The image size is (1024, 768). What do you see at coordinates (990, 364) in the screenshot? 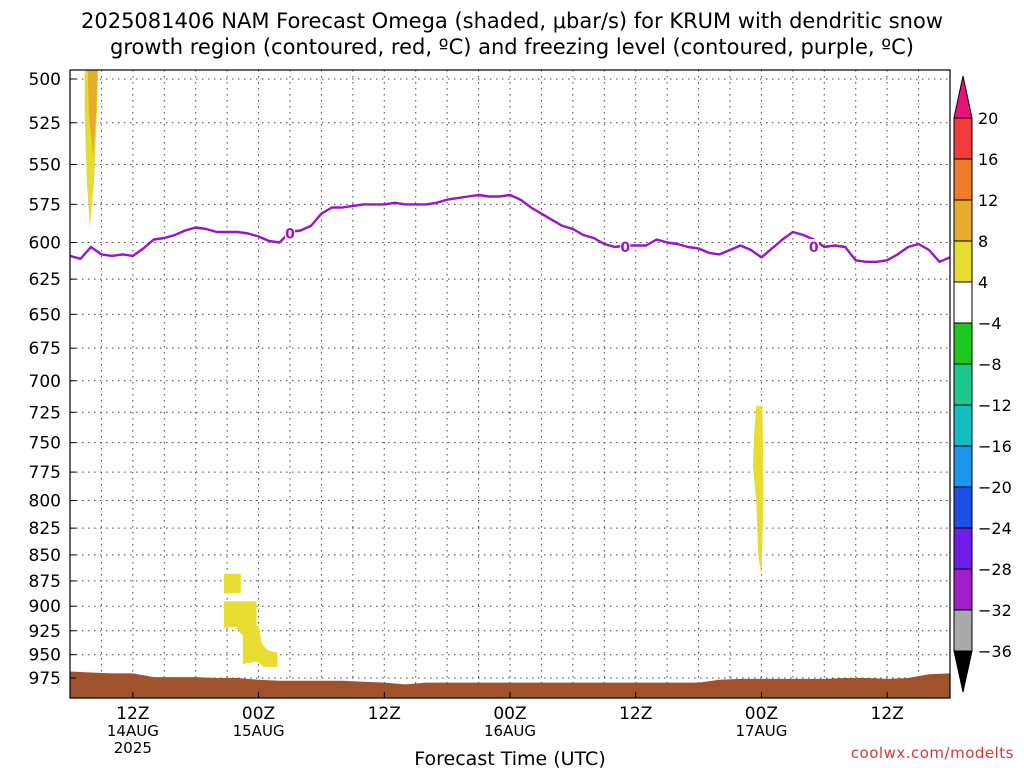
I see `colorbar-label: −8` at bounding box center [990, 364].